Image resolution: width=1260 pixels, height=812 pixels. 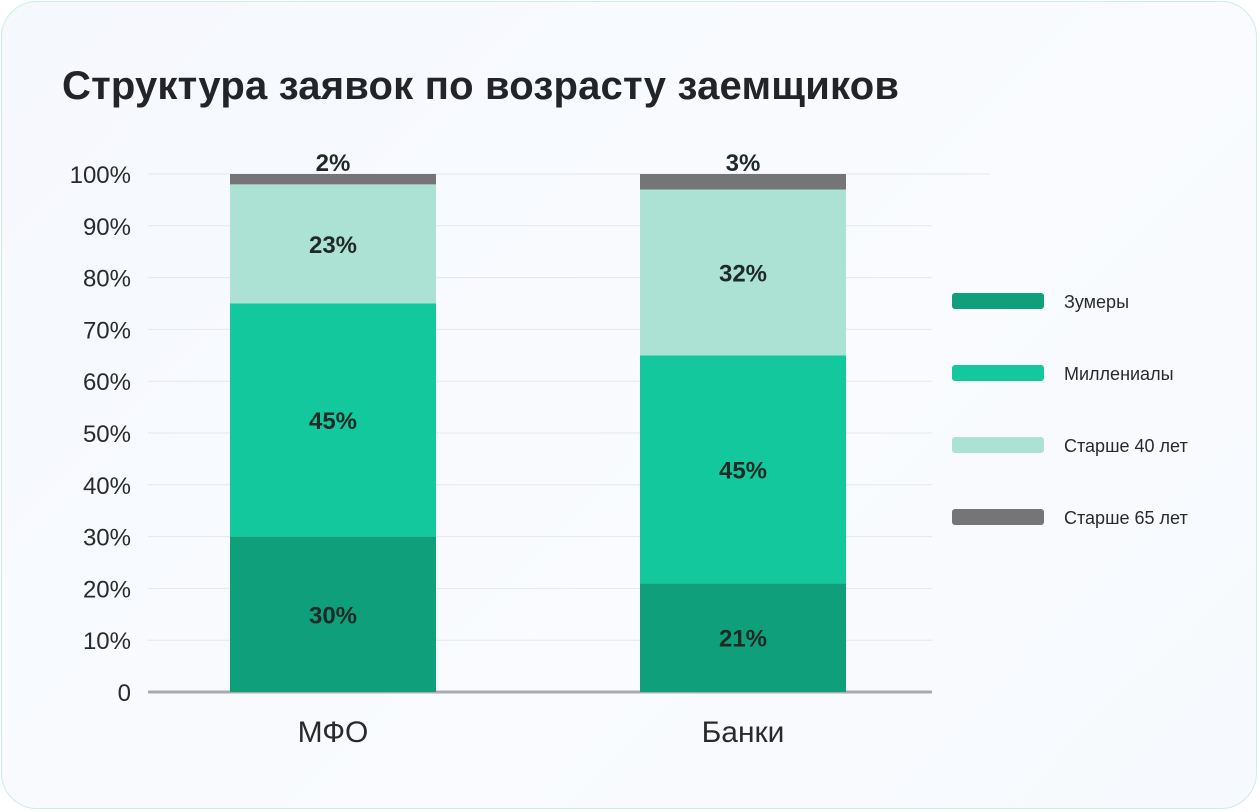 I want to click on legend-label: Миллениалы, so click(x=1119, y=374).